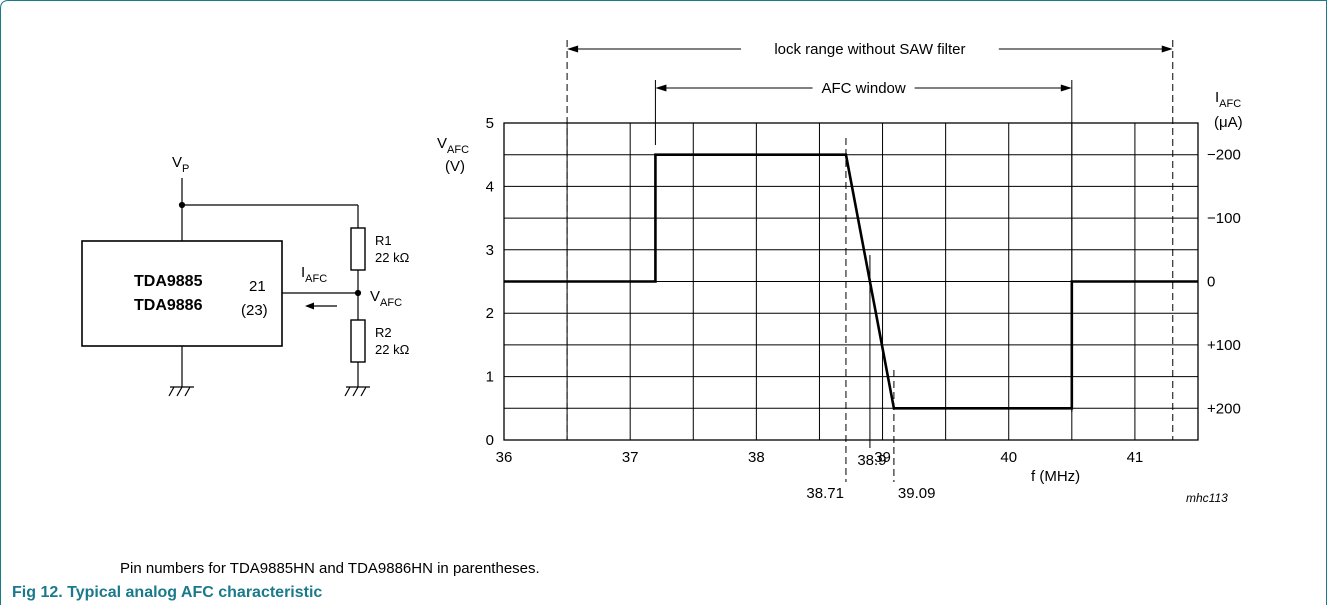 The image size is (1327, 605). I want to click on r2-value: 22 kΩ, so click(392, 349).